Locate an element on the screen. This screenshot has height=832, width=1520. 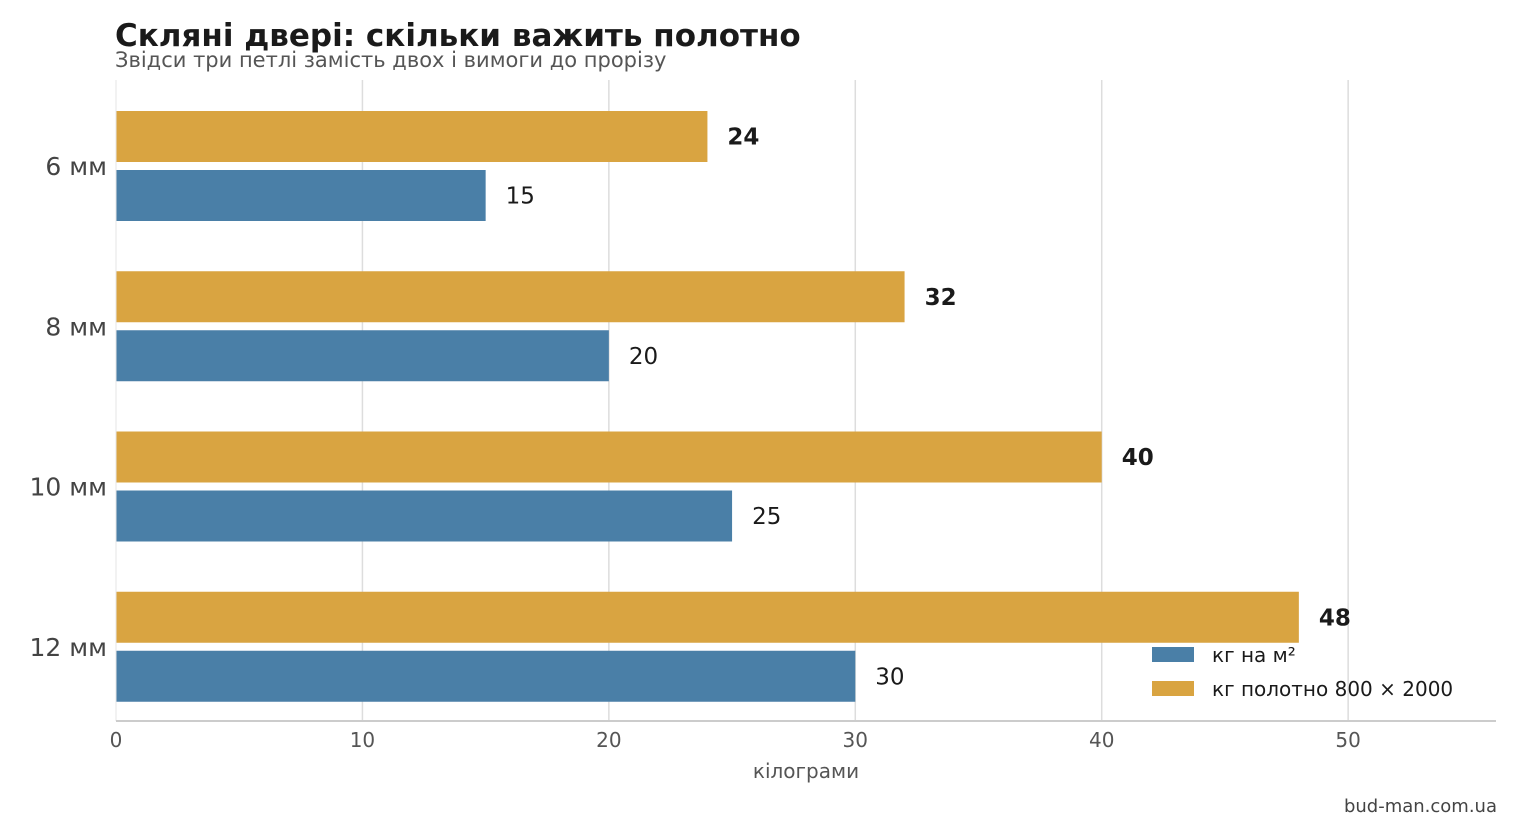
legend-label-1: кг полотно 800 × 2000 is located at coordinates (1332, 689).